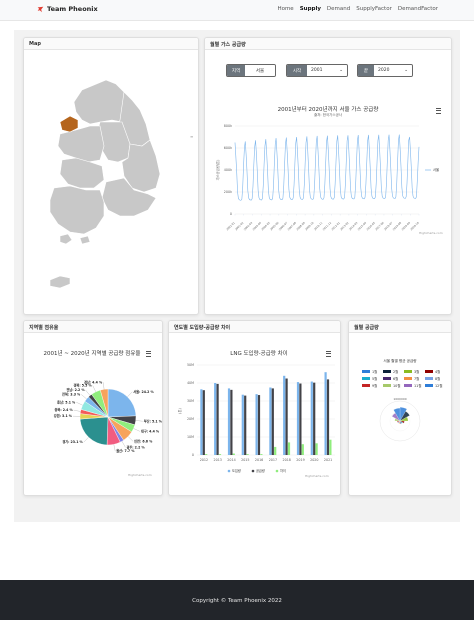 Image resolution: width=474 pixels, height=620 pixels. I want to click on y-tick-label: 200k, so click(228, 192).